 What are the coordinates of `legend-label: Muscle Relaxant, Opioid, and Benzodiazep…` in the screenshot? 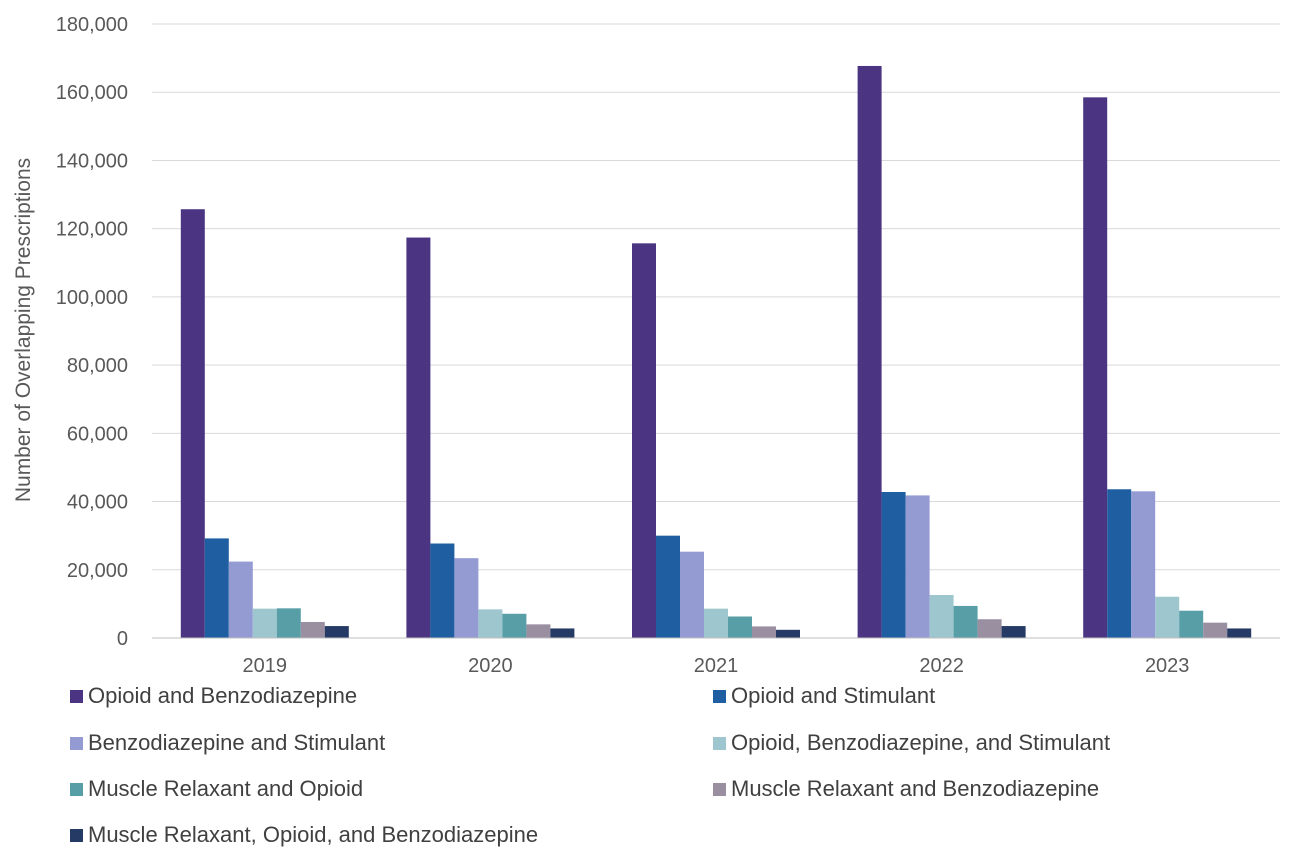 It's located at (313, 834).